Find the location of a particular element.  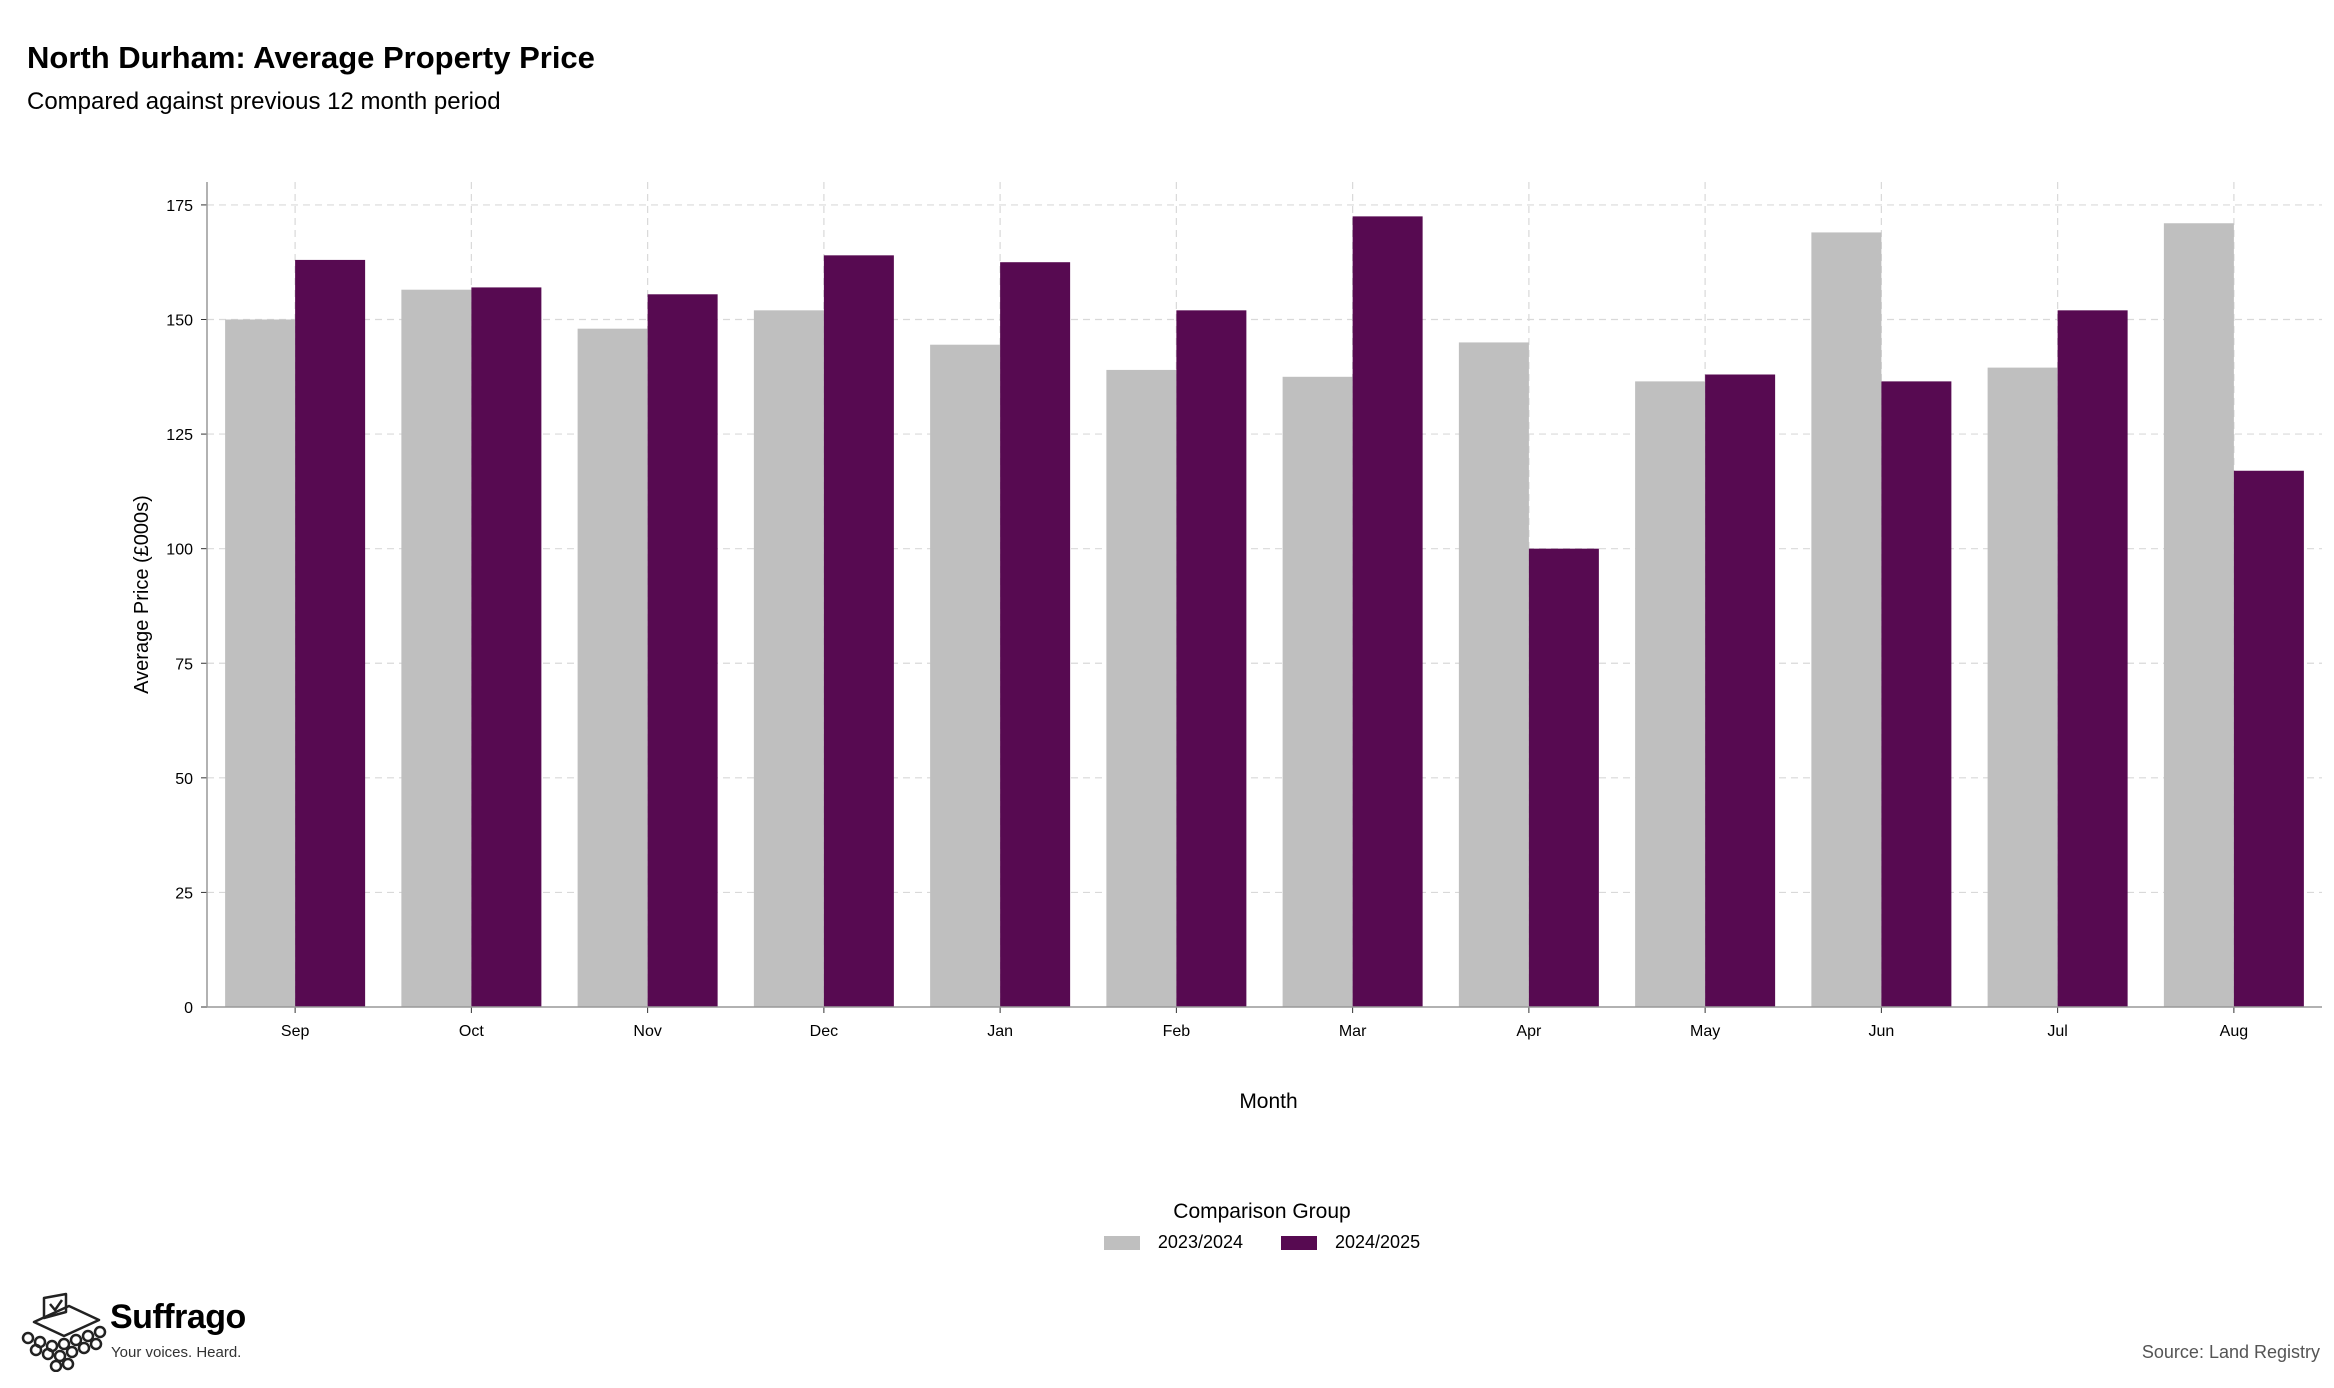

bar-apr-2023-2024 is located at coordinates (1493, 675).